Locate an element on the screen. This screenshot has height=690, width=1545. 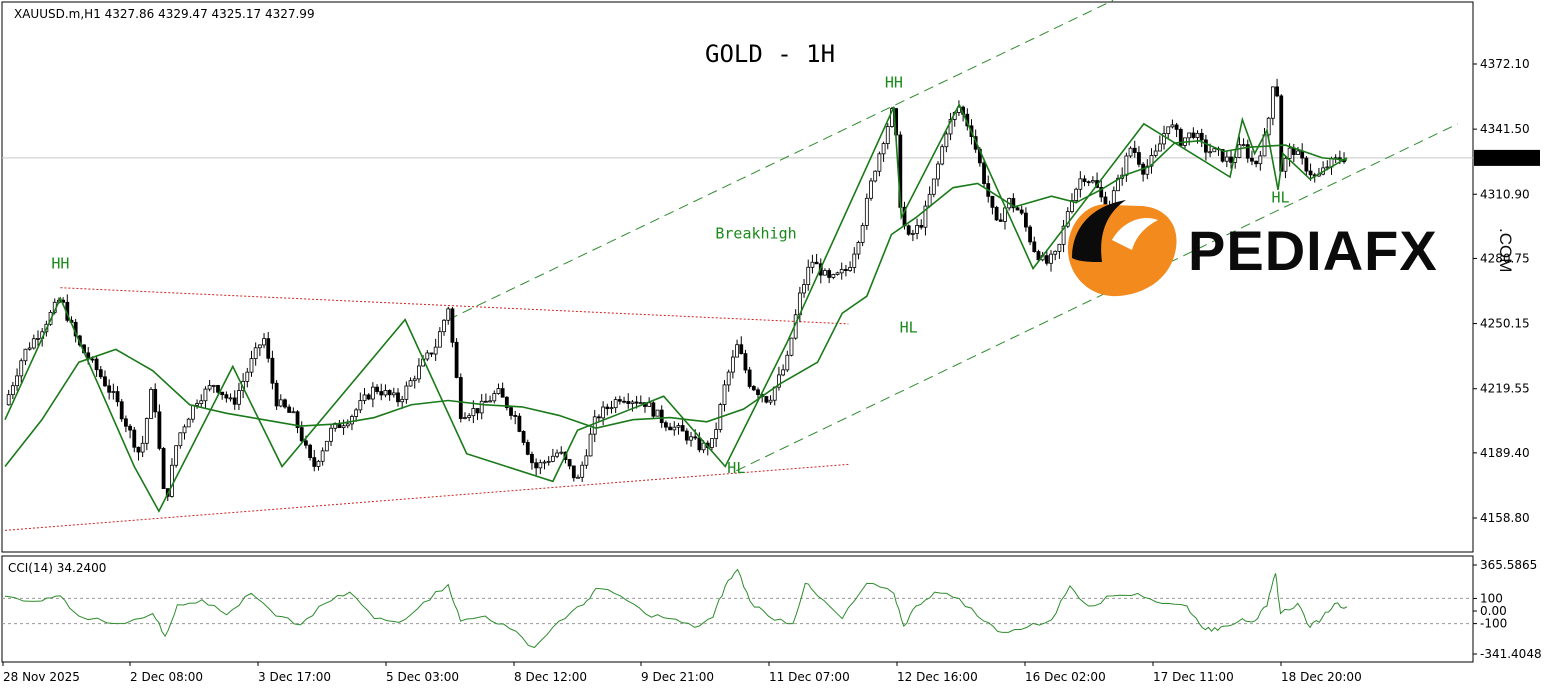
cci-tick-label: 365.5865 is located at coordinates (1508, 565).